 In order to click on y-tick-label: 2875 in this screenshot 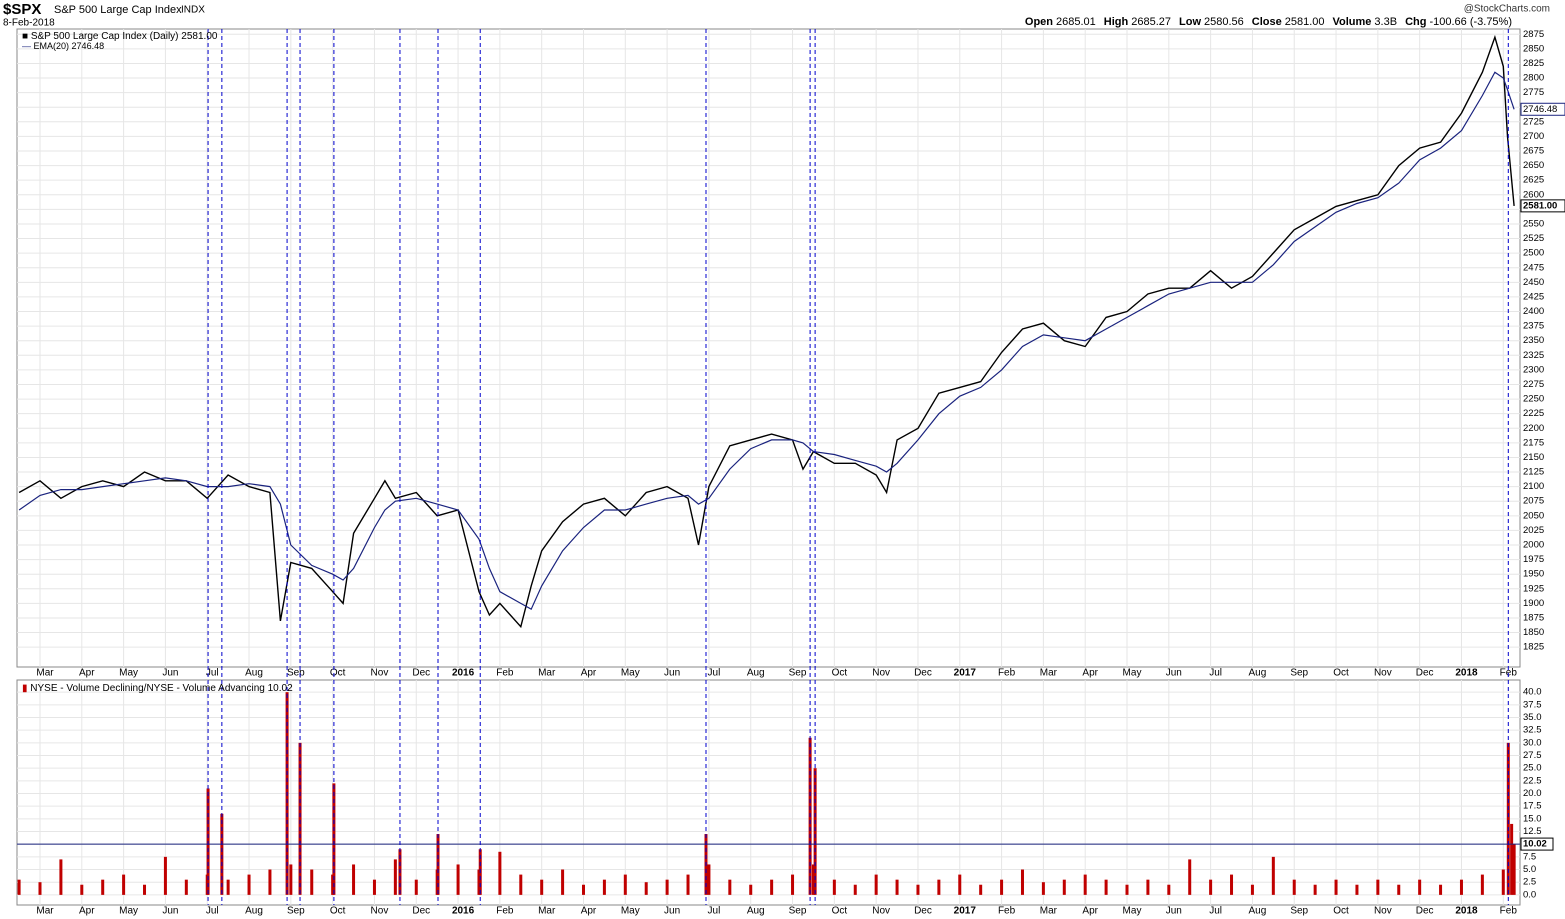, I will do `click(1533, 34)`.